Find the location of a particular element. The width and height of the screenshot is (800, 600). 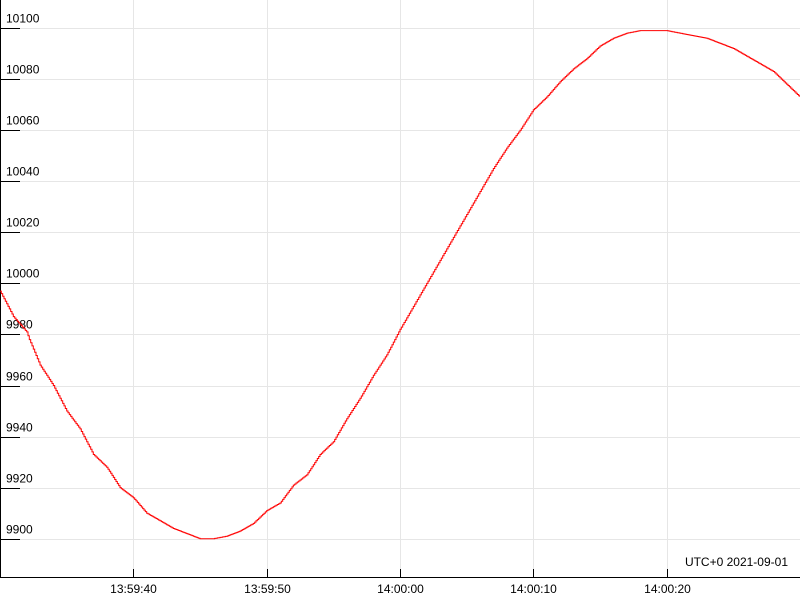

x-tick-label: 14:00:20 is located at coordinates (667, 589).